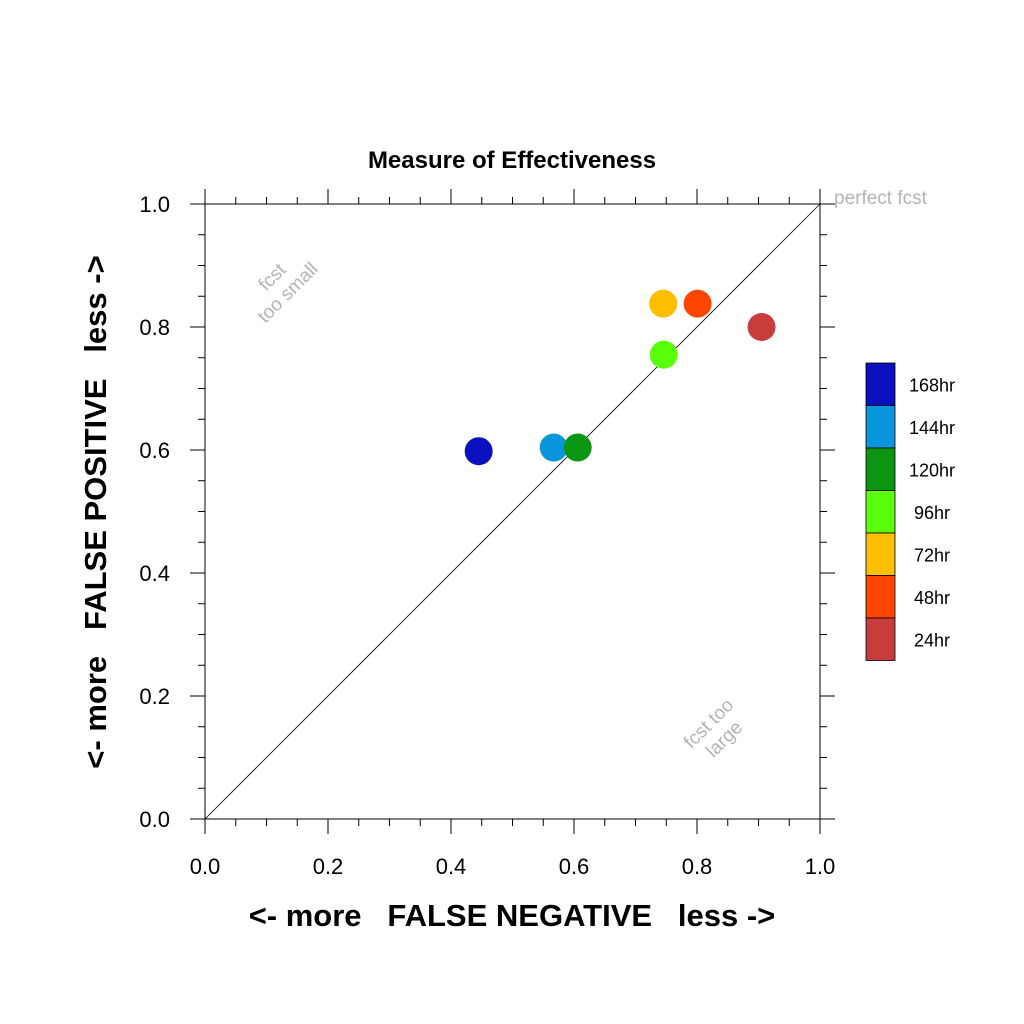 Image resolution: width=1024 pixels, height=1024 pixels. Describe the element at coordinates (932, 640) in the screenshot. I see `legend-label-24hr: 24hr` at that location.